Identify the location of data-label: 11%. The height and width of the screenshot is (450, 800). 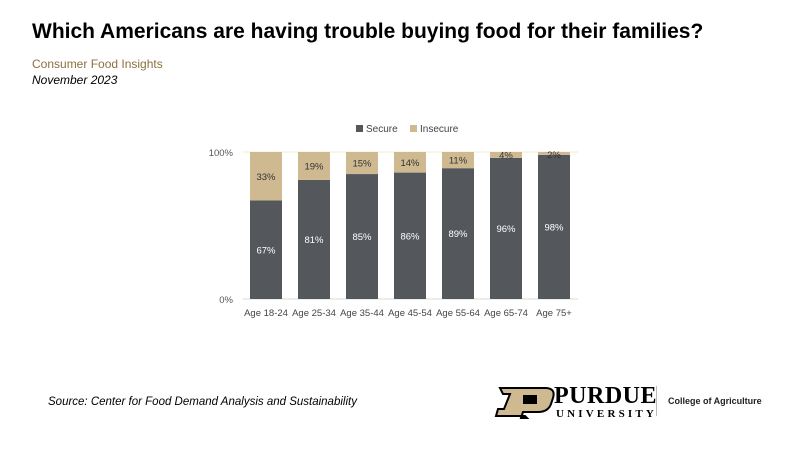
(458, 161).